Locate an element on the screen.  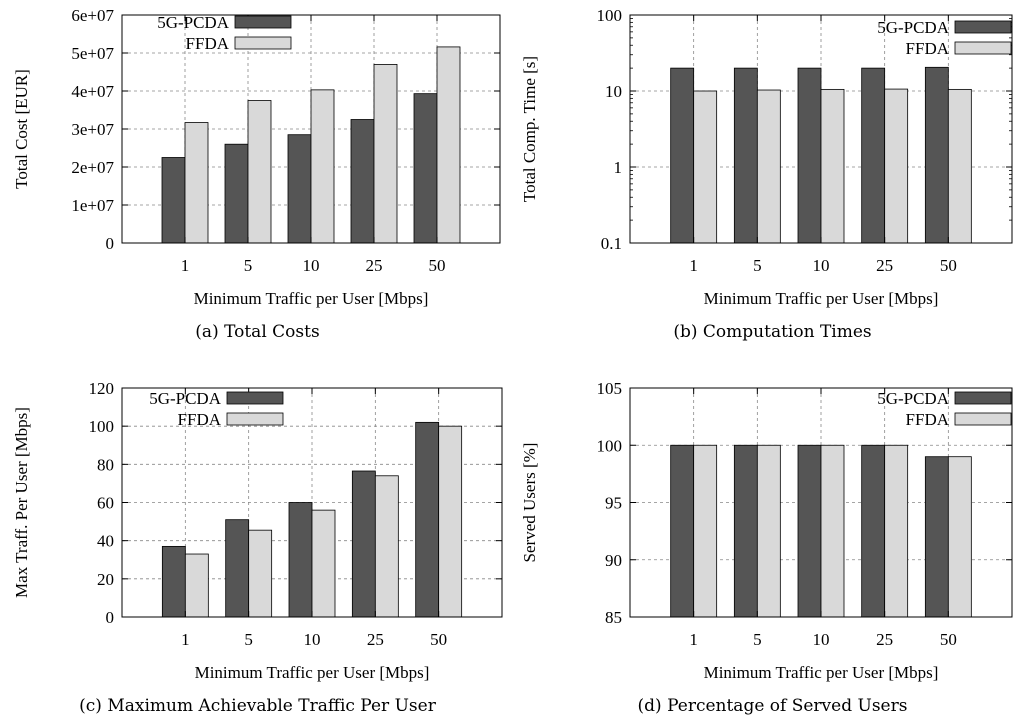
y-tick-label: 20 is located at coordinates (105, 579).